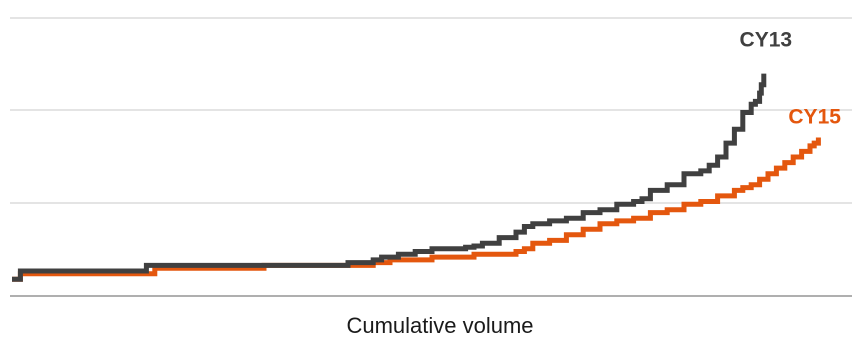  What do you see at coordinates (791, 79) in the screenshot?
I see `series-labels: CY15 CY13` at bounding box center [791, 79].